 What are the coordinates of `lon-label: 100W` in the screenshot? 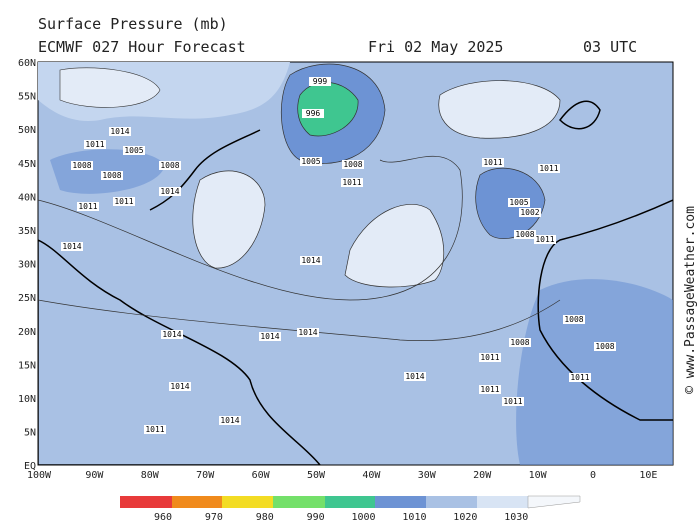 It's located at (39, 475).